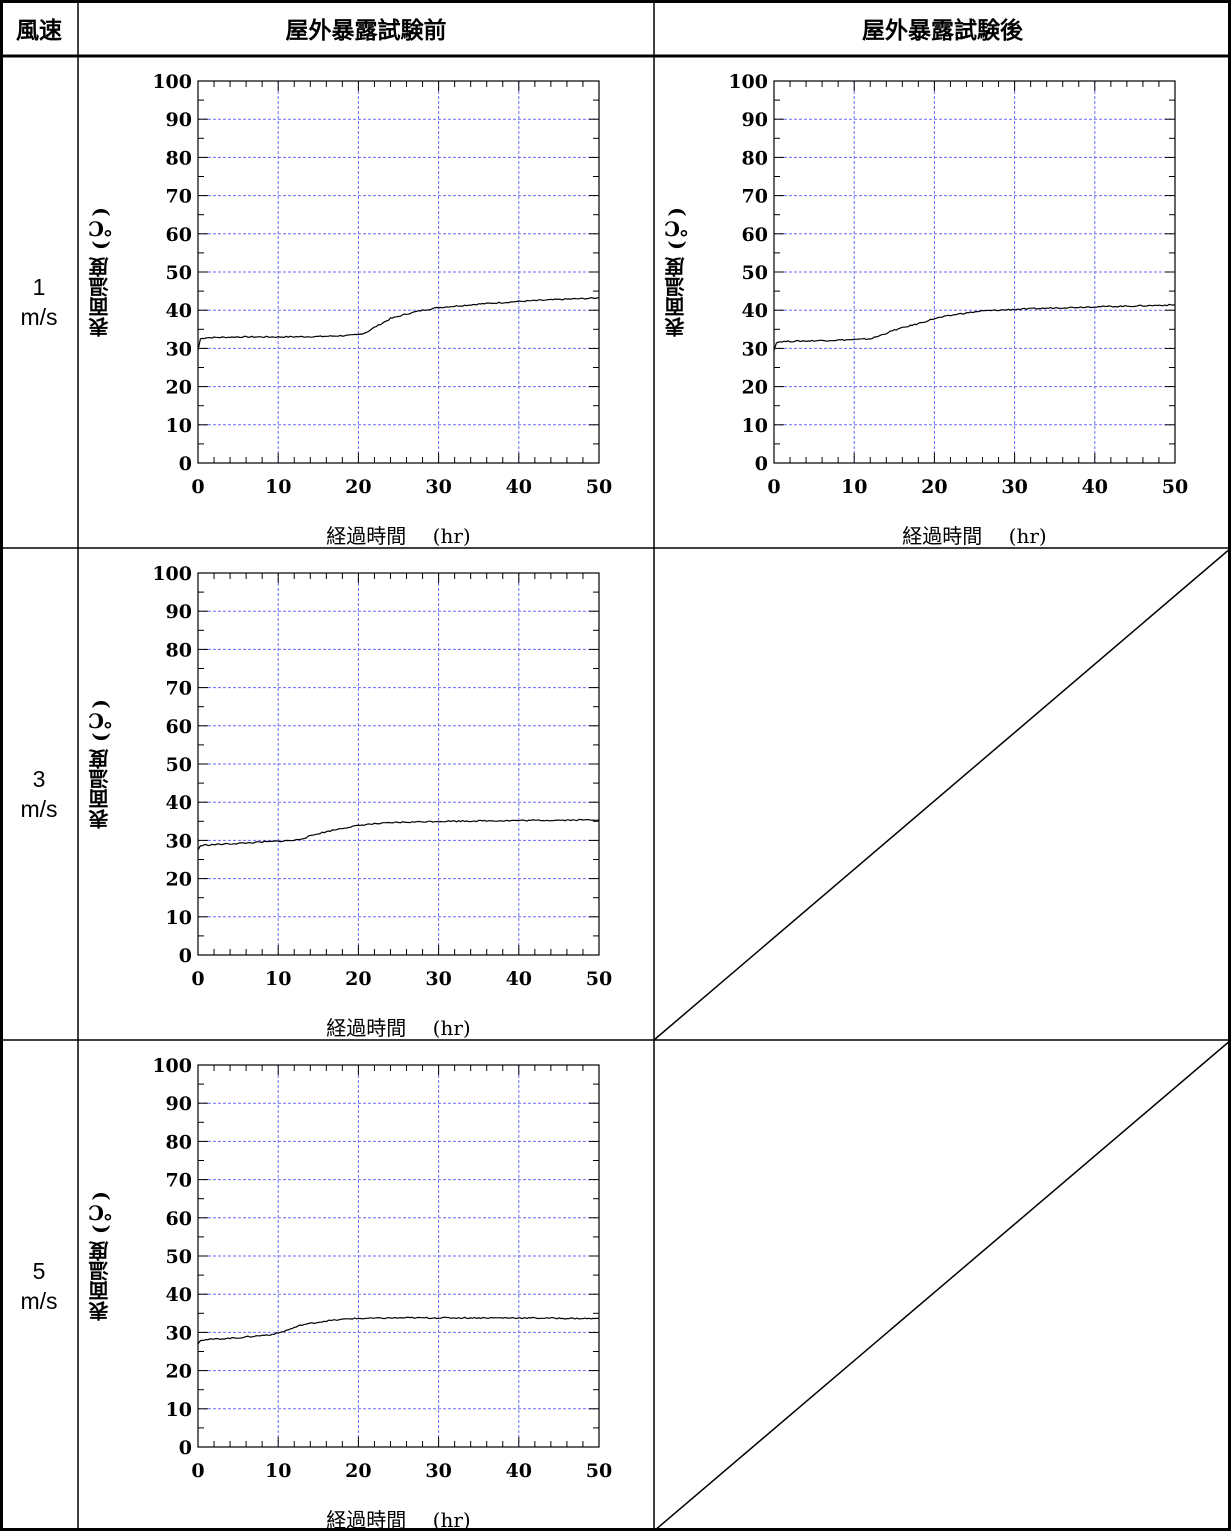  What do you see at coordinates (39, 779) in the screenshot?
I see `wind-speed-value: 3` at bounding box center [39, 779].